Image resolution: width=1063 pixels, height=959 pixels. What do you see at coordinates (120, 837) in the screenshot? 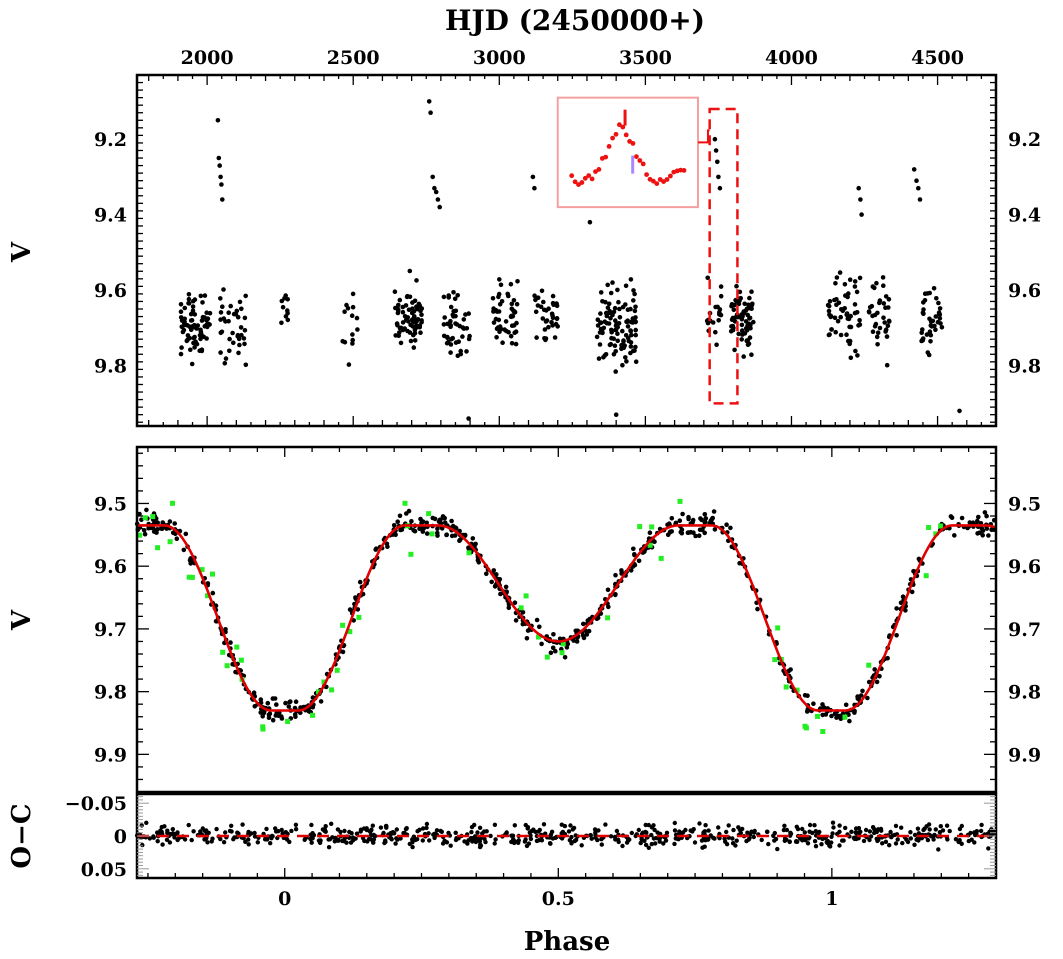
I see `bottom-y-tick-label: 0` at bounding box center [120, 837].